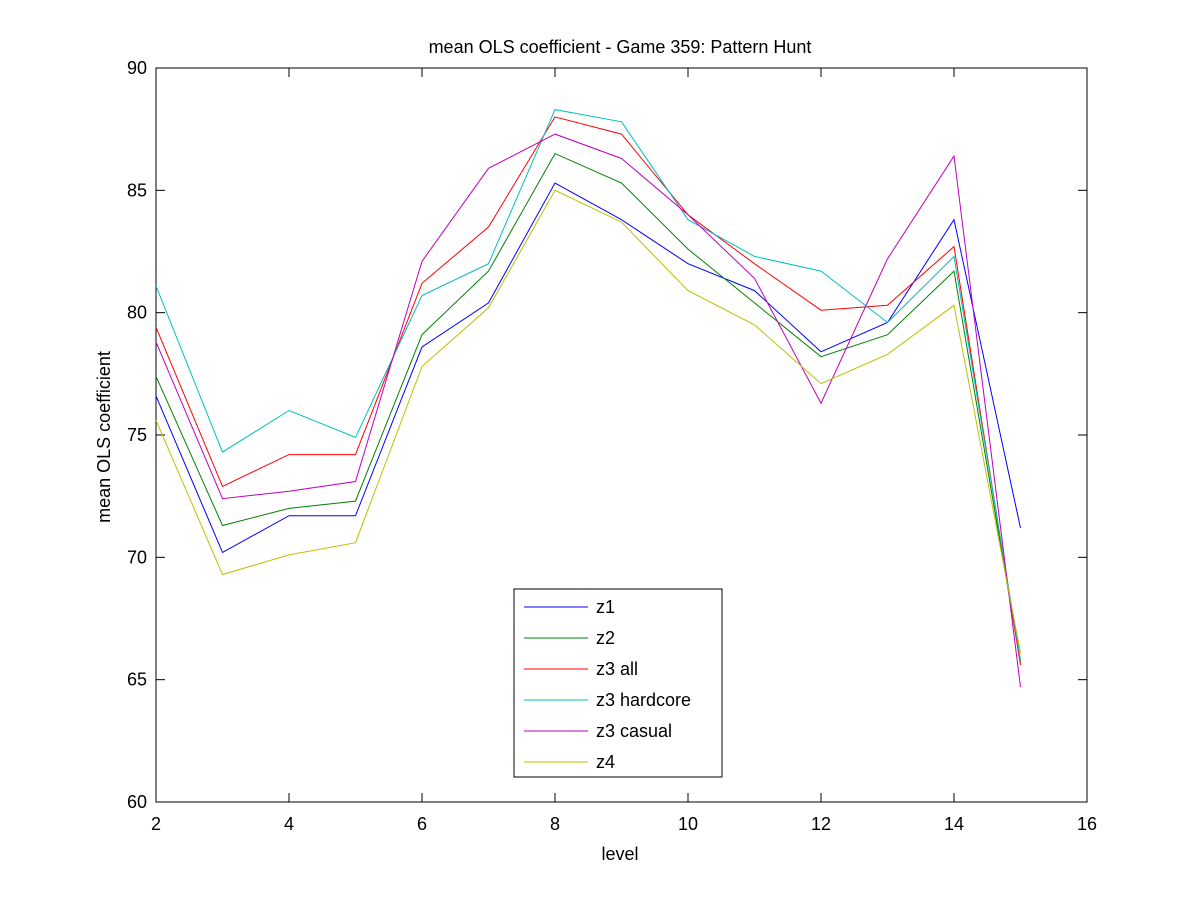 The width and height of the screenshot is (1201, 901). What do you see at coordinates (634, 731) in the screenshot?
I see `legend-label: z3 casual` at bounding box center [634, 731].